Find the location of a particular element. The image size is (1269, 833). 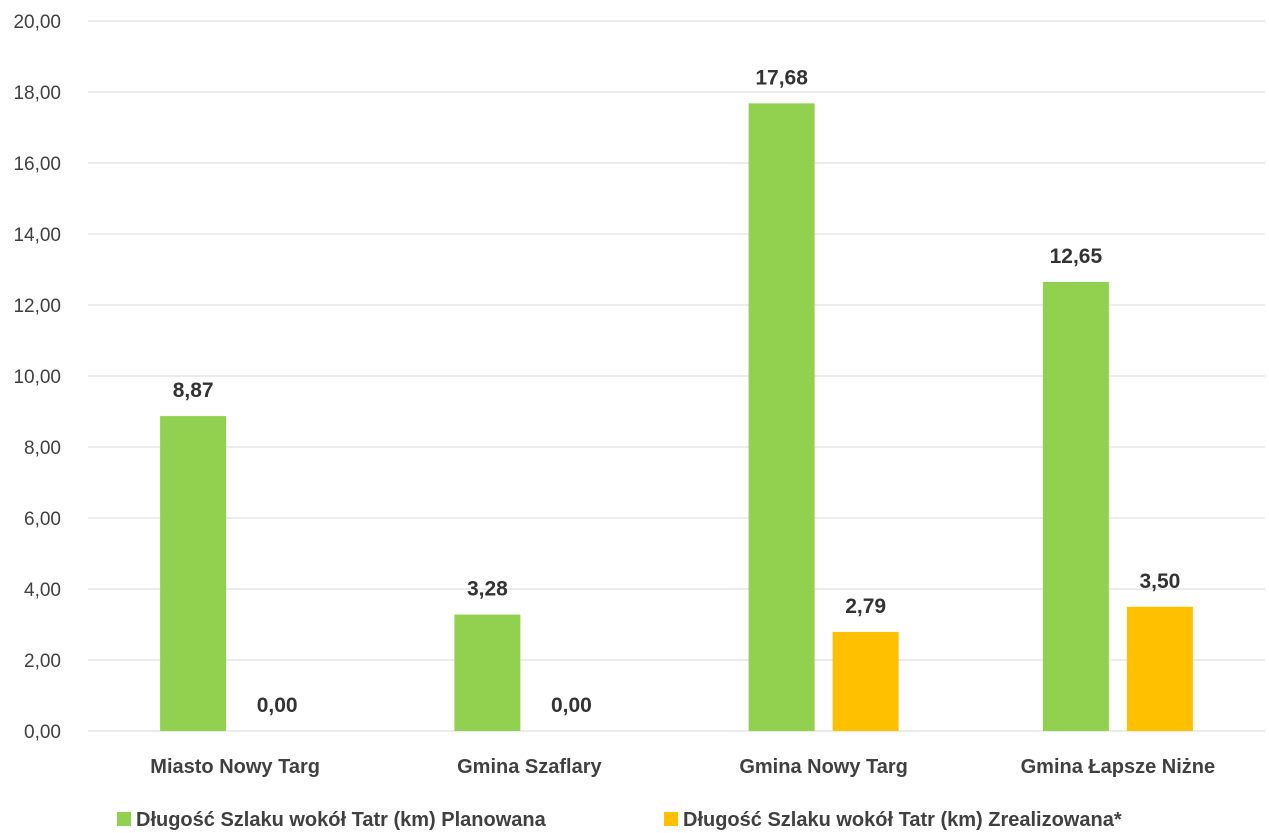

data-label: 3,50 is located at coordinates (1159, 581).